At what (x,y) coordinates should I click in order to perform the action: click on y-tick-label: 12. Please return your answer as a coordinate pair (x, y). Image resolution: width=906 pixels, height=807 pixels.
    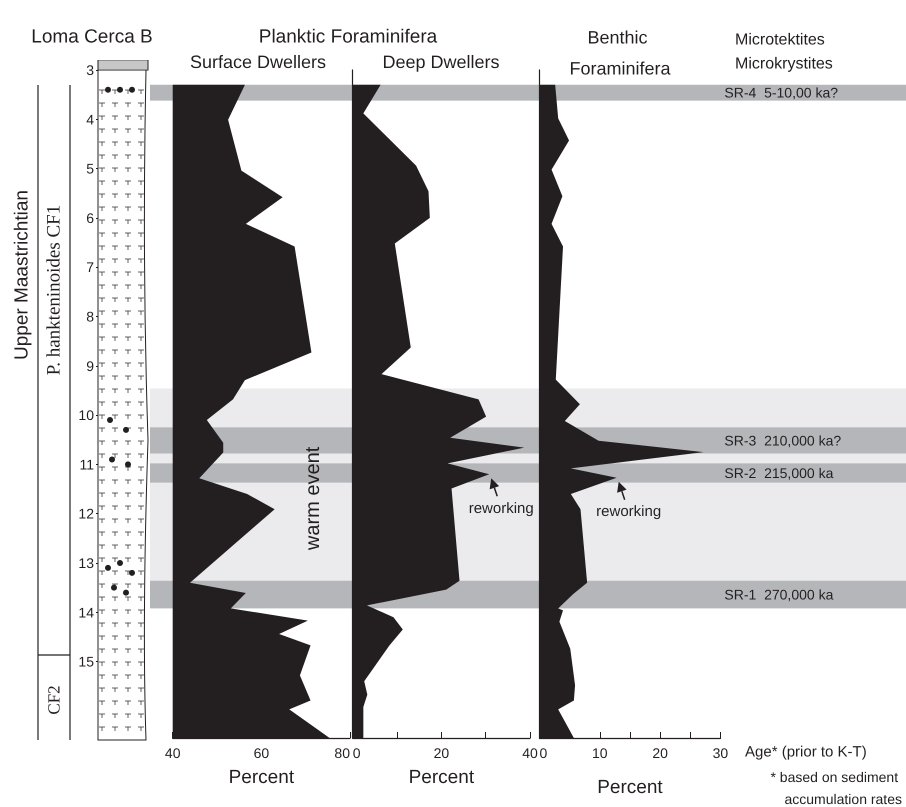
    Looking at the image, I should click on (86, 514).